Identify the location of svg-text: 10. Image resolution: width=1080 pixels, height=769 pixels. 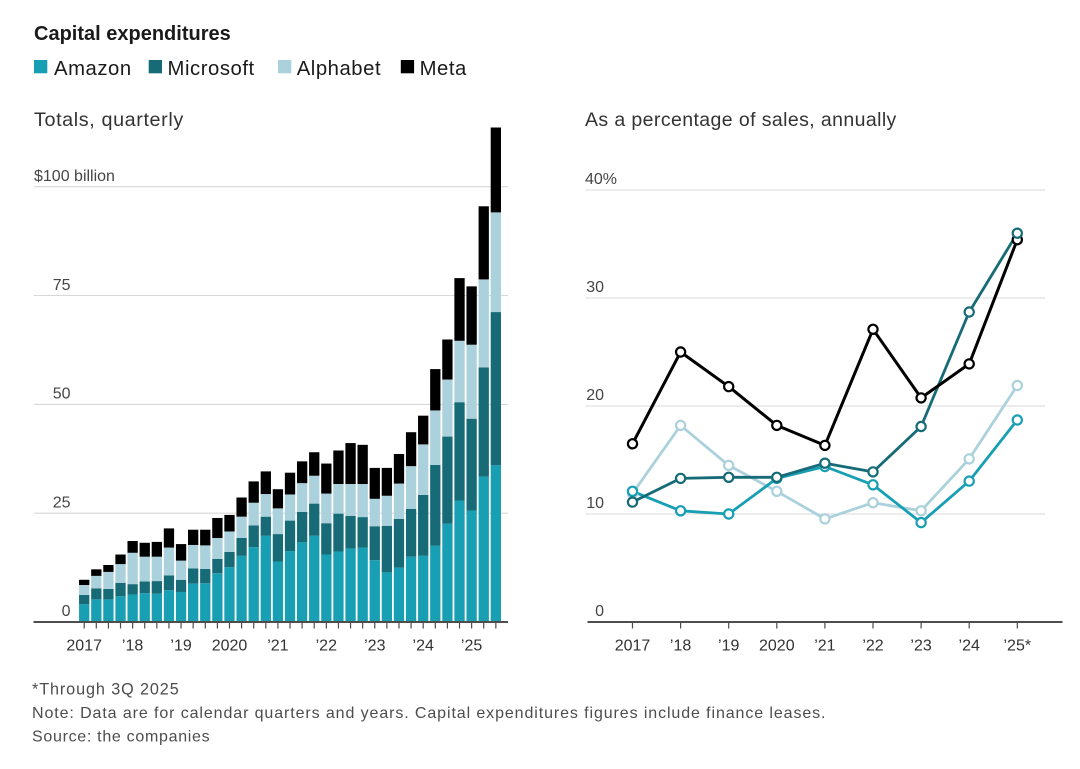
(595, 503).